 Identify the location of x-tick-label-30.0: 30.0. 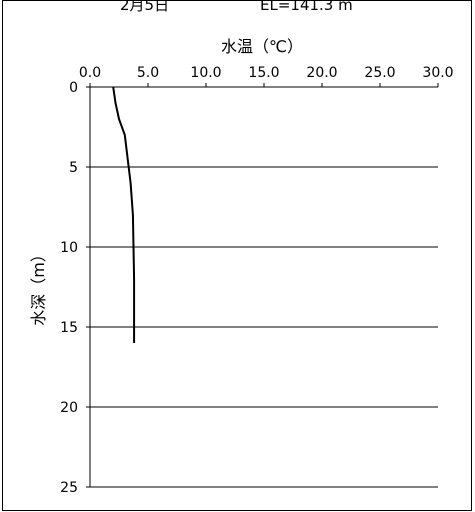
(437, 73).